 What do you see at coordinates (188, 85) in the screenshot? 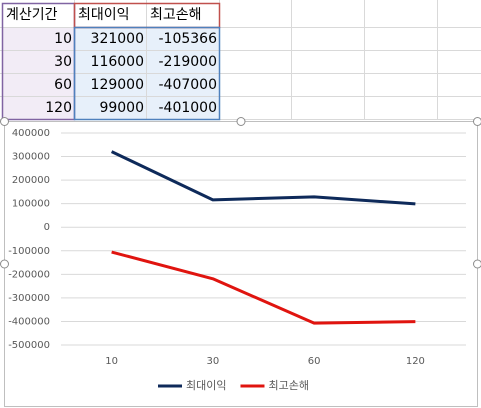
I see `data-cell: -407000` at bounding box center [188, 85].